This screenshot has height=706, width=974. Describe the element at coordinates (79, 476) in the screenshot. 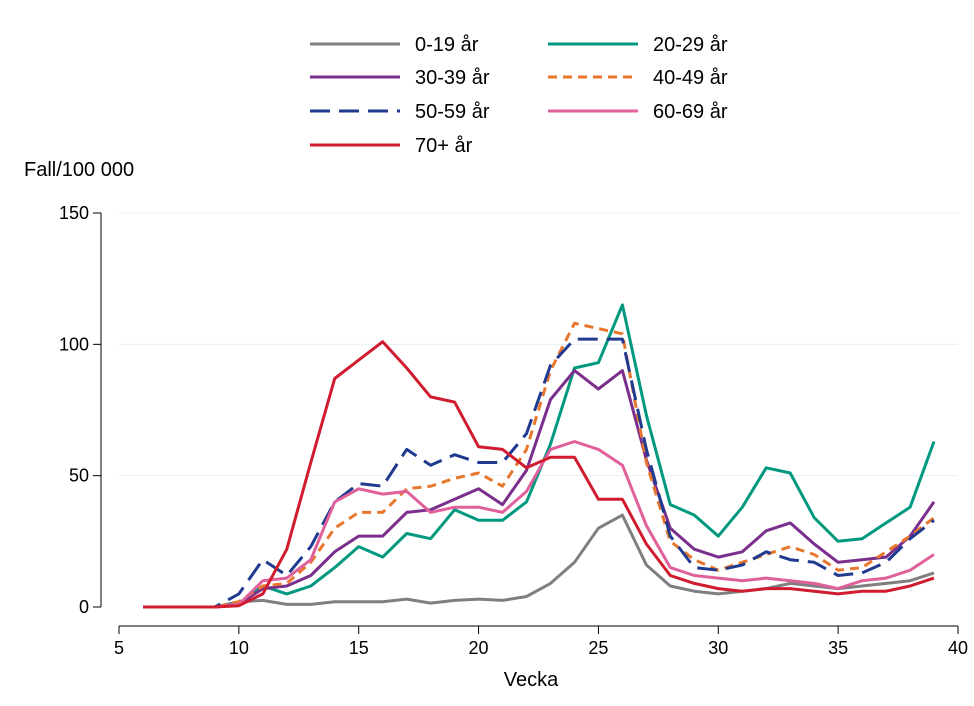

I see `y-tick-label-1: 50` at that location.